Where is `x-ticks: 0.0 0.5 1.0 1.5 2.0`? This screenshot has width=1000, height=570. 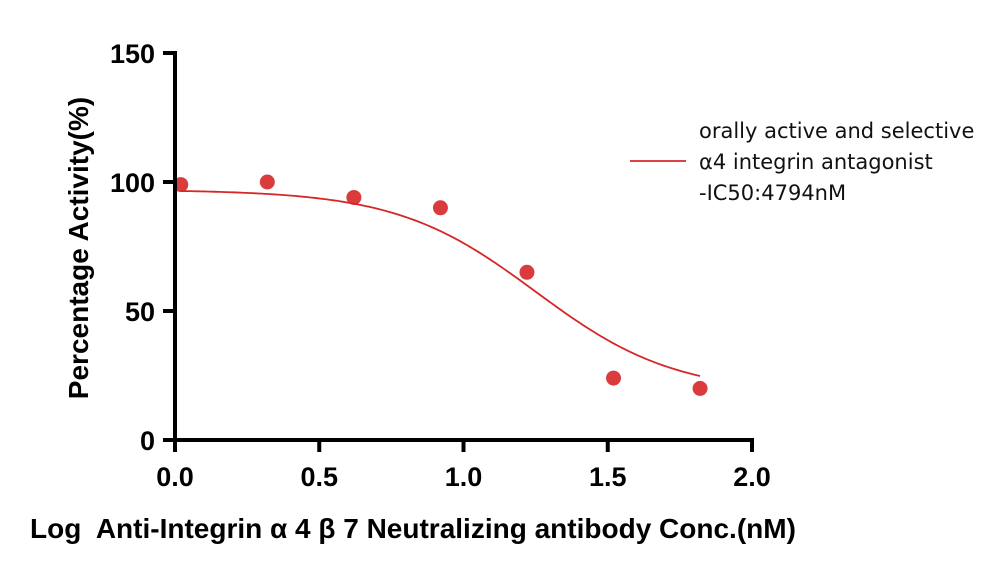
x-ticks: 0.0 0.5 1.0 1.5 2.0 is located at coordinates (463, 466).